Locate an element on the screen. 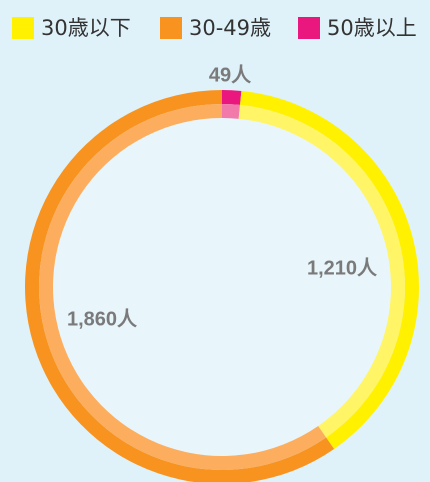 Image resolution: width=430 pixels, height=482 pixels. legend-label: 50歳以上 is located at coordinates (372, 28).